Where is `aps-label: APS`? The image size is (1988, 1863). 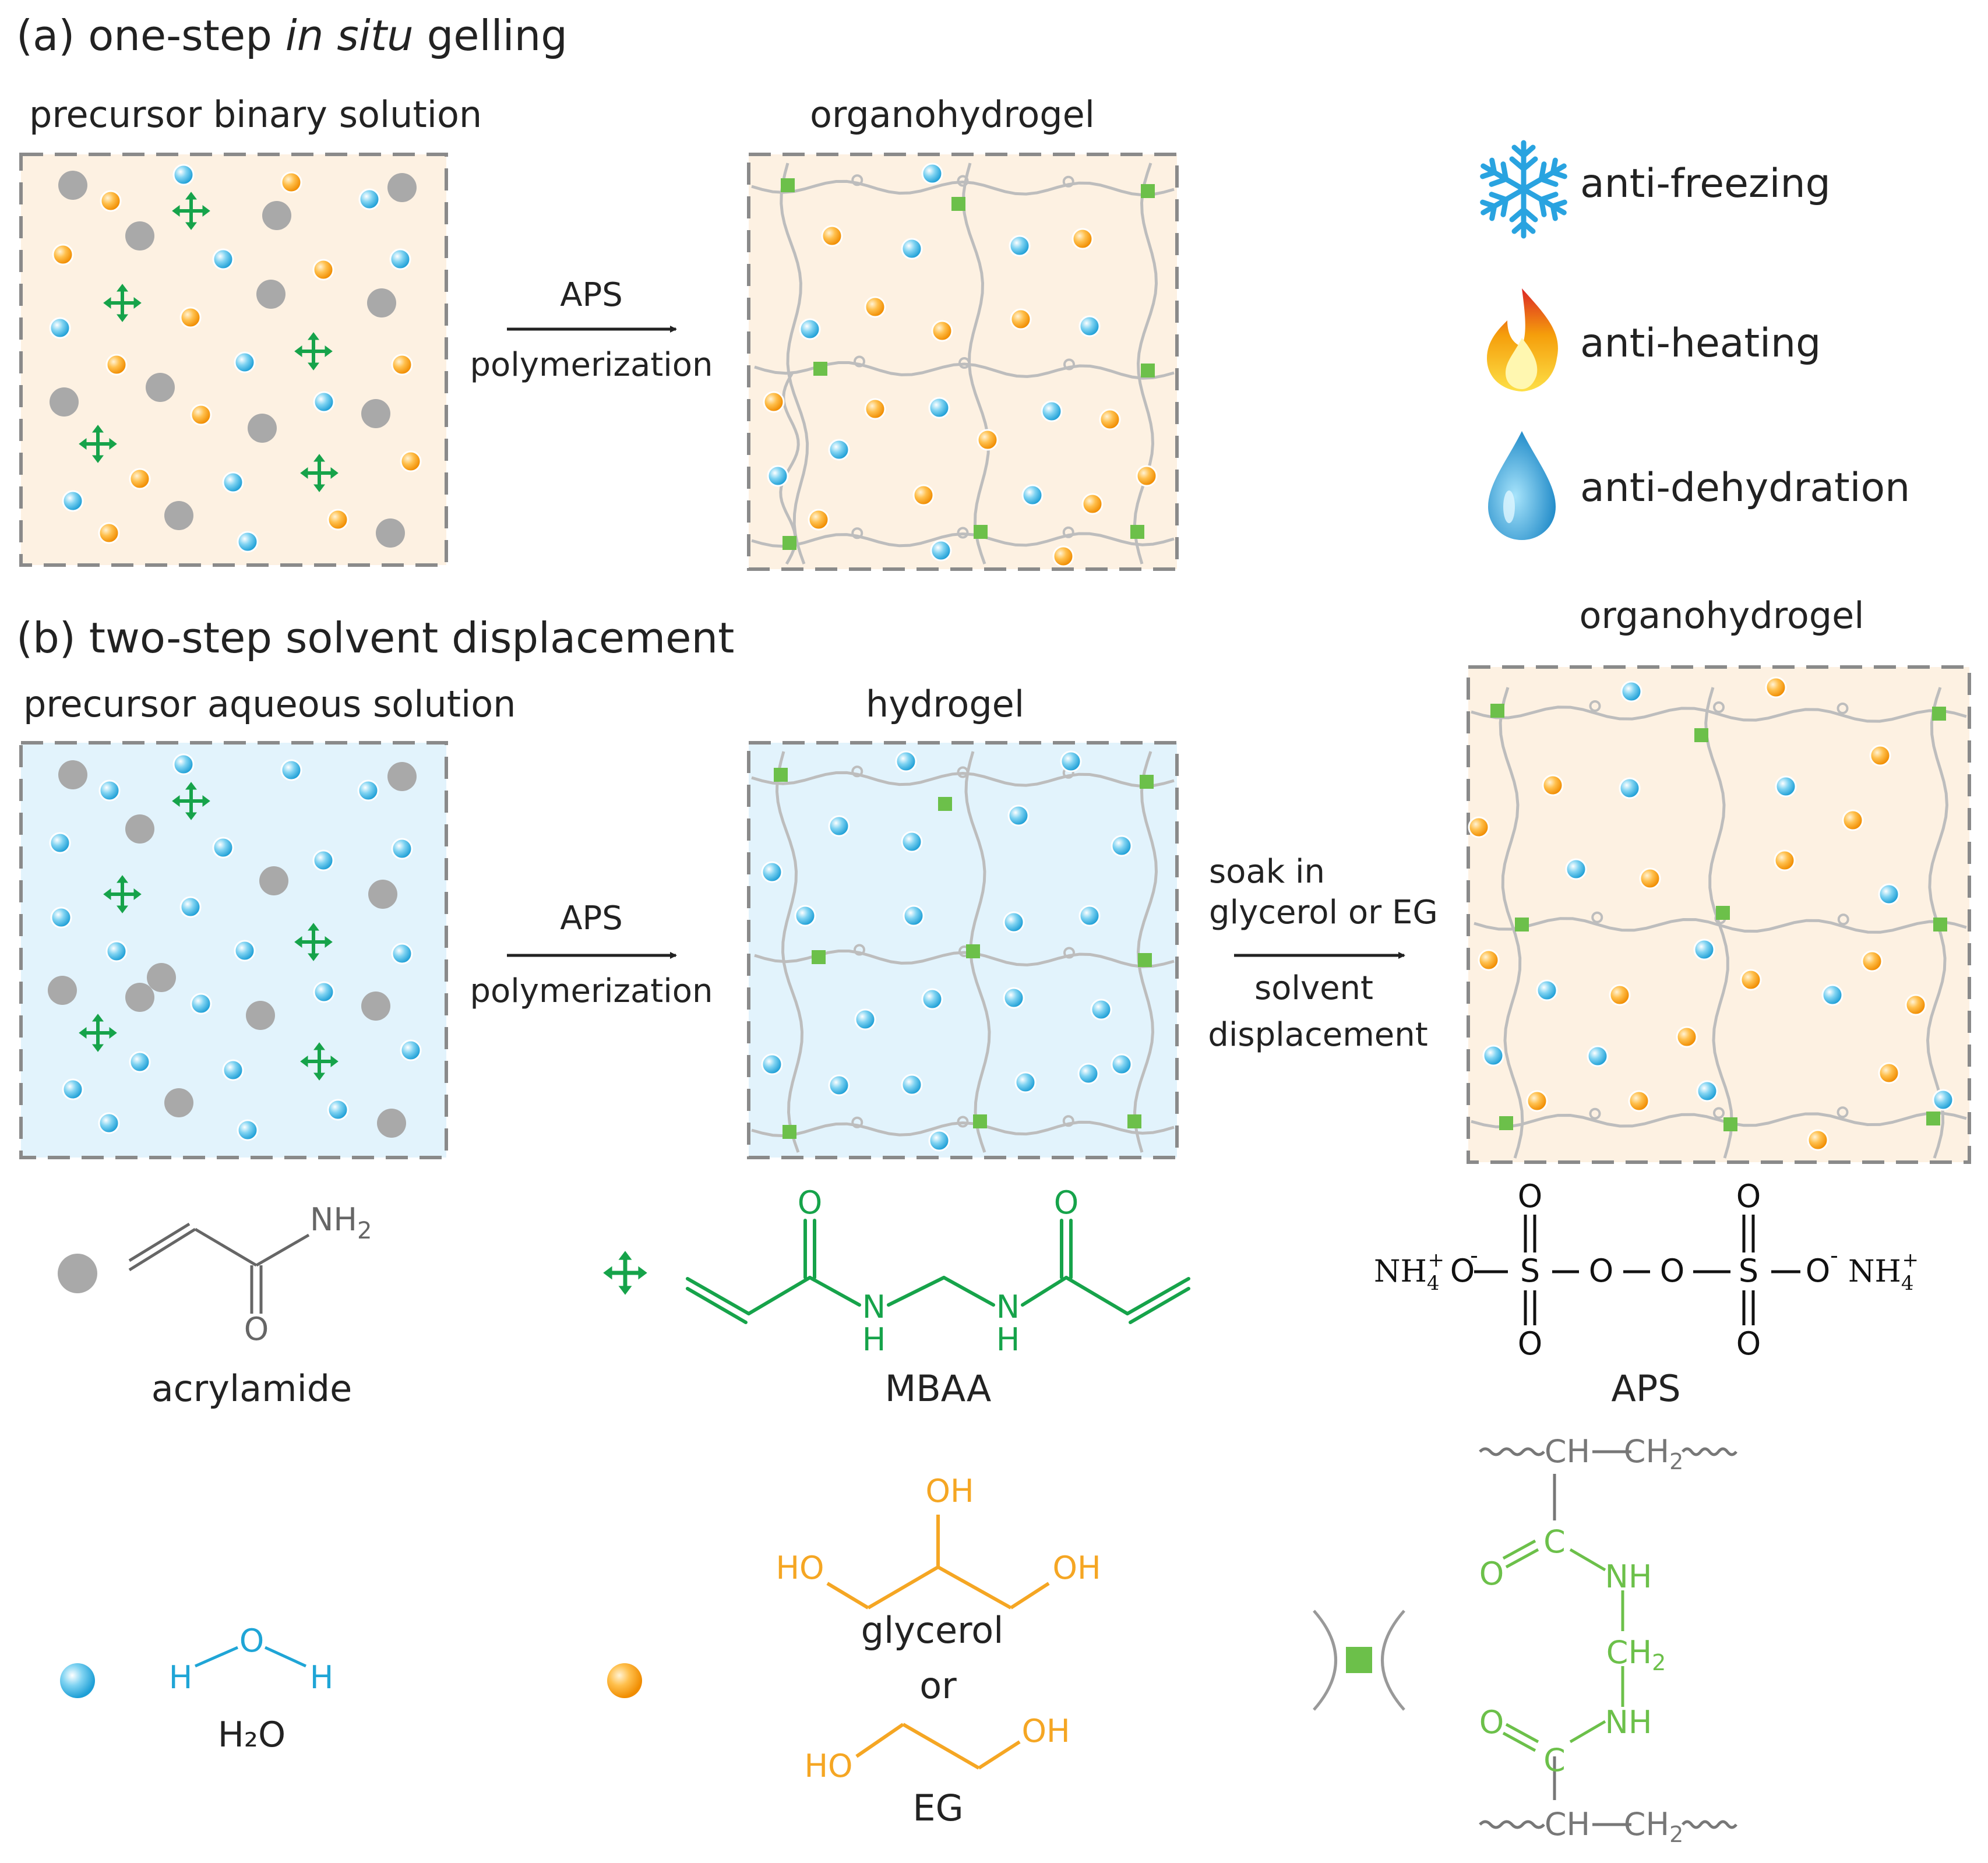 aps-label: APS is located at coordinates (1645, 1388).